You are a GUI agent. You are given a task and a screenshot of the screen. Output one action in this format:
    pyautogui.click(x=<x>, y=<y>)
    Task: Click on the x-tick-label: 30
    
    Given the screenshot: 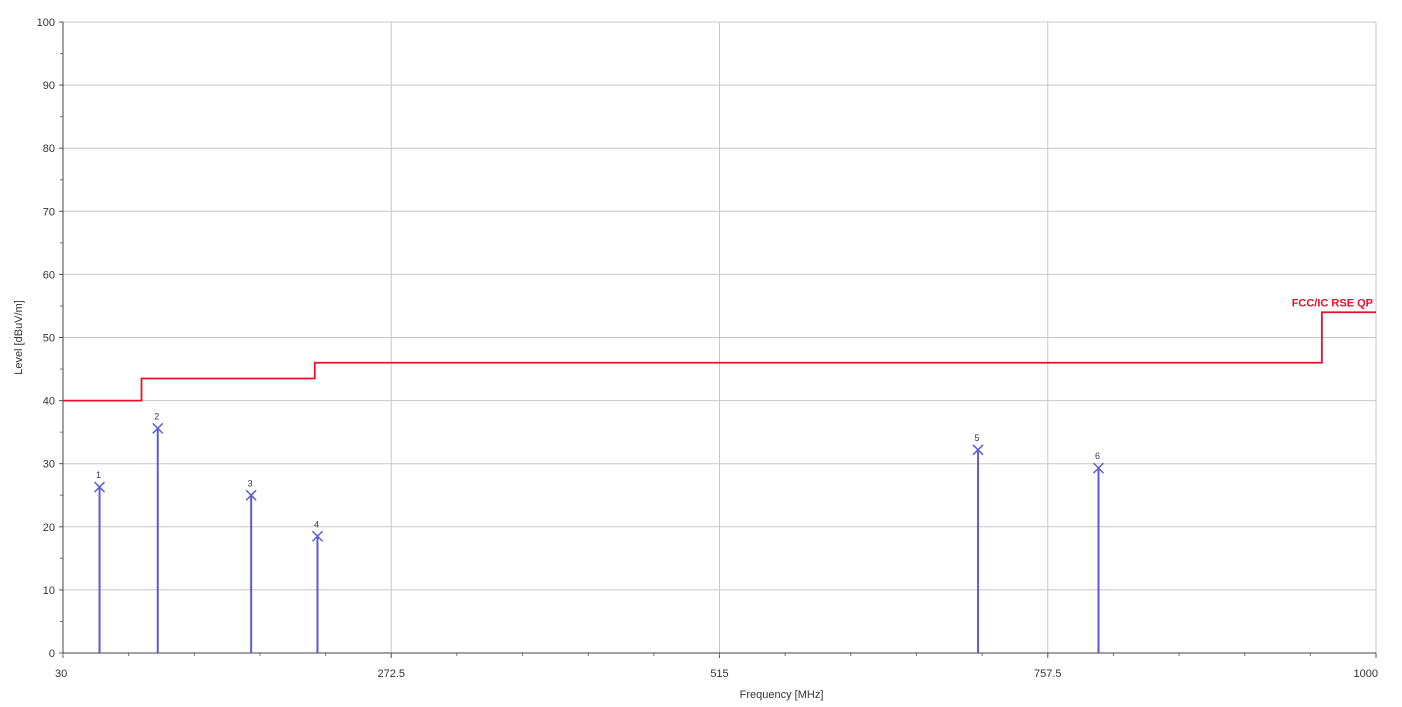 What is the action you would take?
    pyautogui.click(x=61, y=674)
    